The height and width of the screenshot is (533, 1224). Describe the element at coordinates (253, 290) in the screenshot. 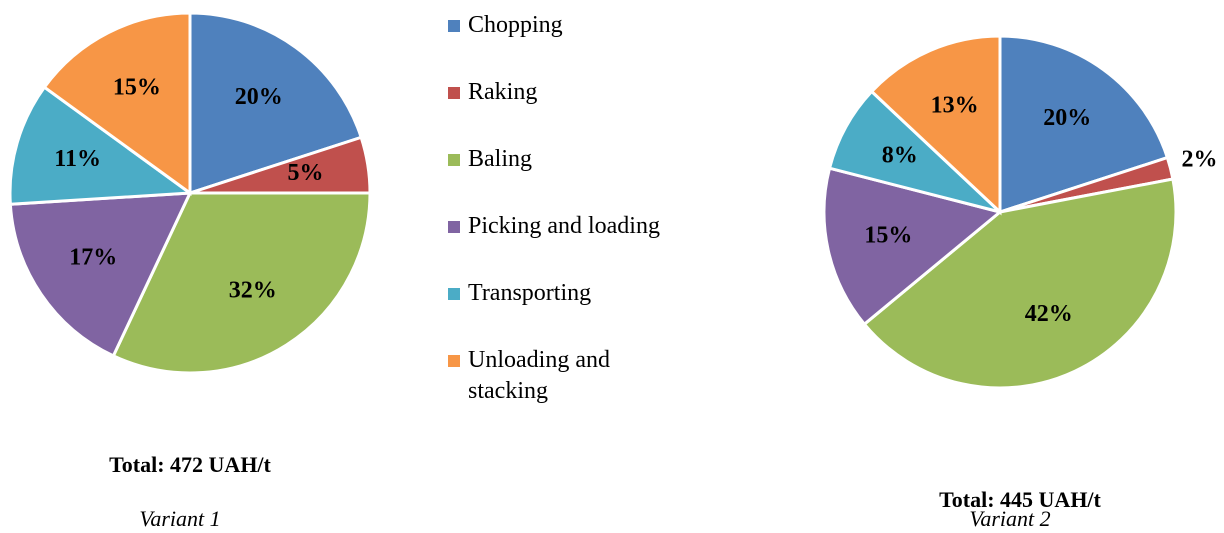

I see `data-label: 32%` at that location.